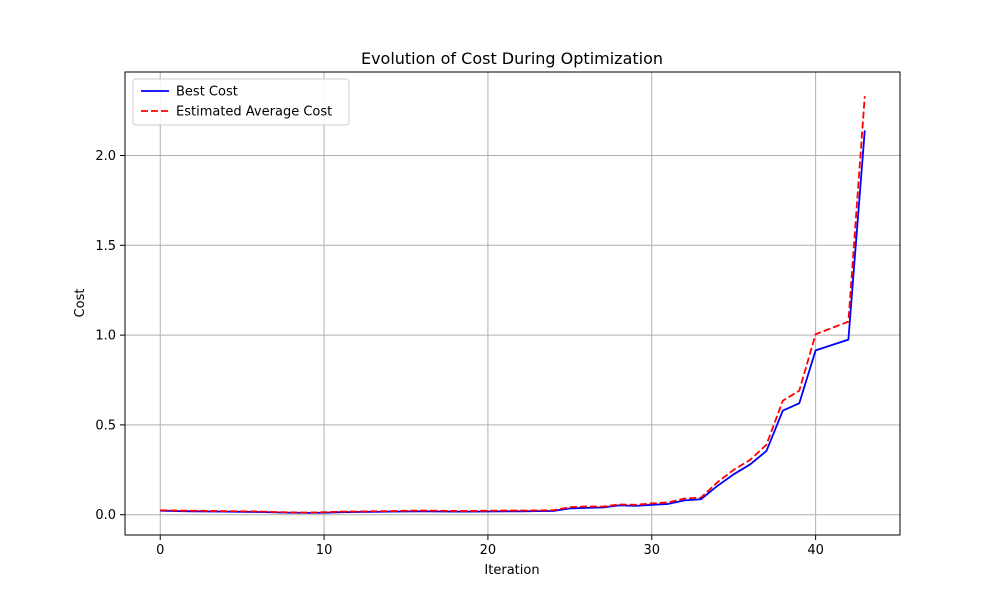 The width and height of the screenshot is (1000, 604). What do you see at coordinates (511, 570) in the screenshot?
I see `x-axis-label: Iteration` at bounding box center [511, 570].